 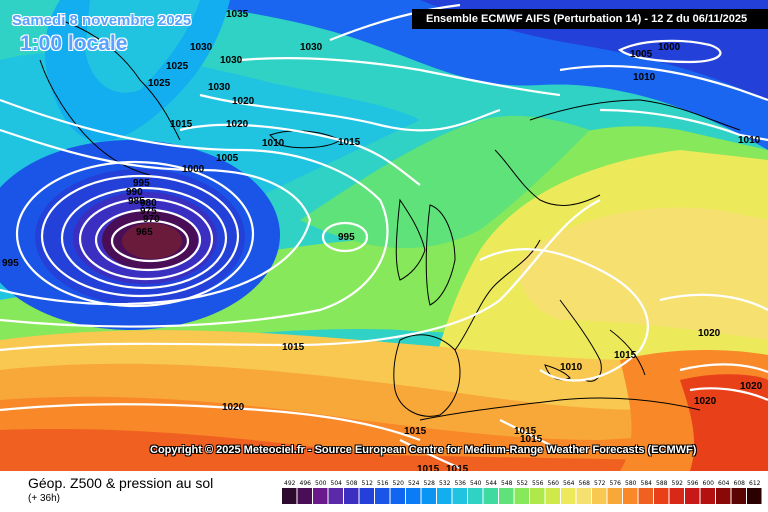 I want to click on scale-tick-label: 552, so click(x=523, y=483).